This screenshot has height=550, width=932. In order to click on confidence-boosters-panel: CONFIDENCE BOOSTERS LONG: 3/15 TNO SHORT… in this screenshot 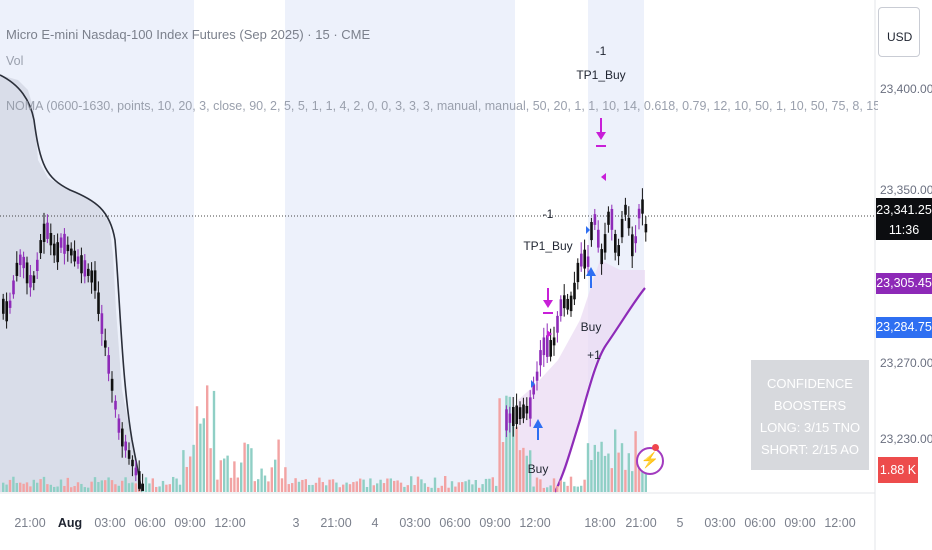, I will do `click(810, 415)`.